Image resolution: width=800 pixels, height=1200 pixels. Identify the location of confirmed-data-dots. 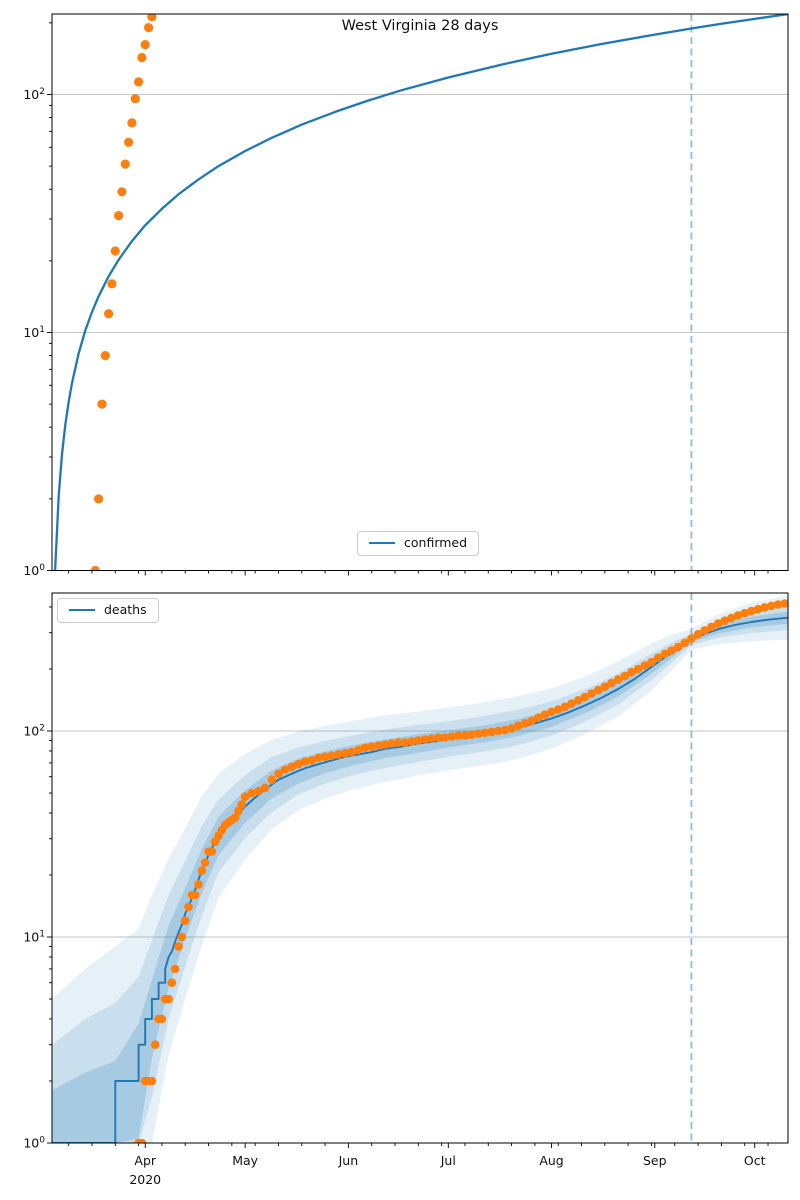
(123, 292).